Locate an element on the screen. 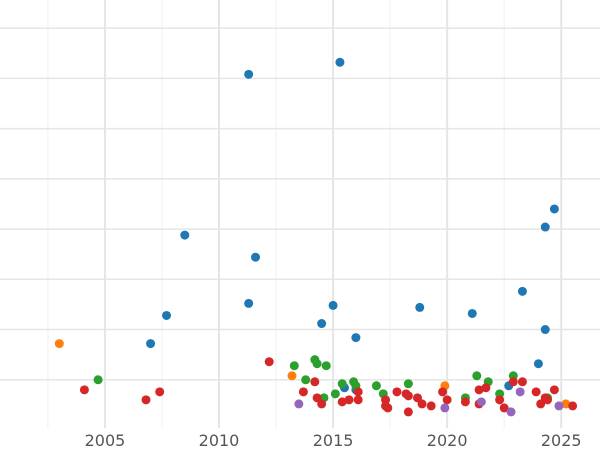  x-tick-labels: 2005 2010 2015 2020 2025 is located at coordinates (333, 440).